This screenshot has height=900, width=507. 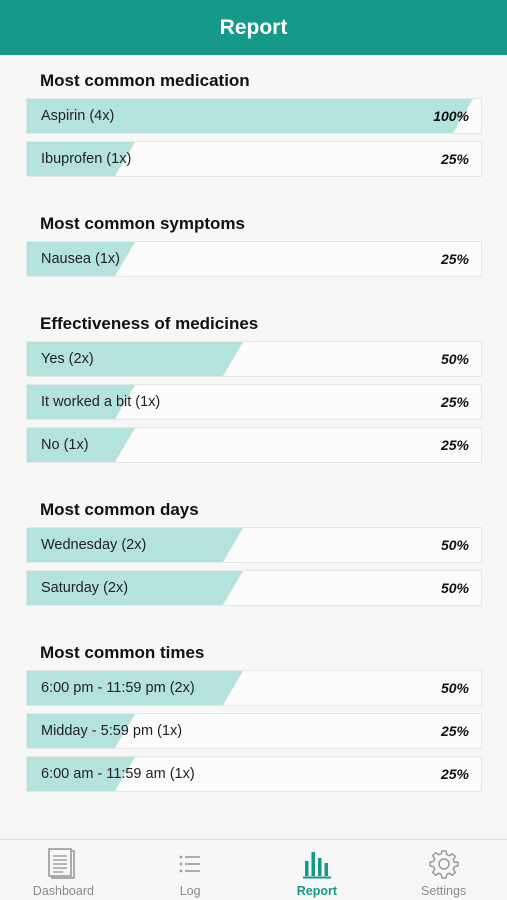 I want to click on list-icon, so click(x=190, y=864).